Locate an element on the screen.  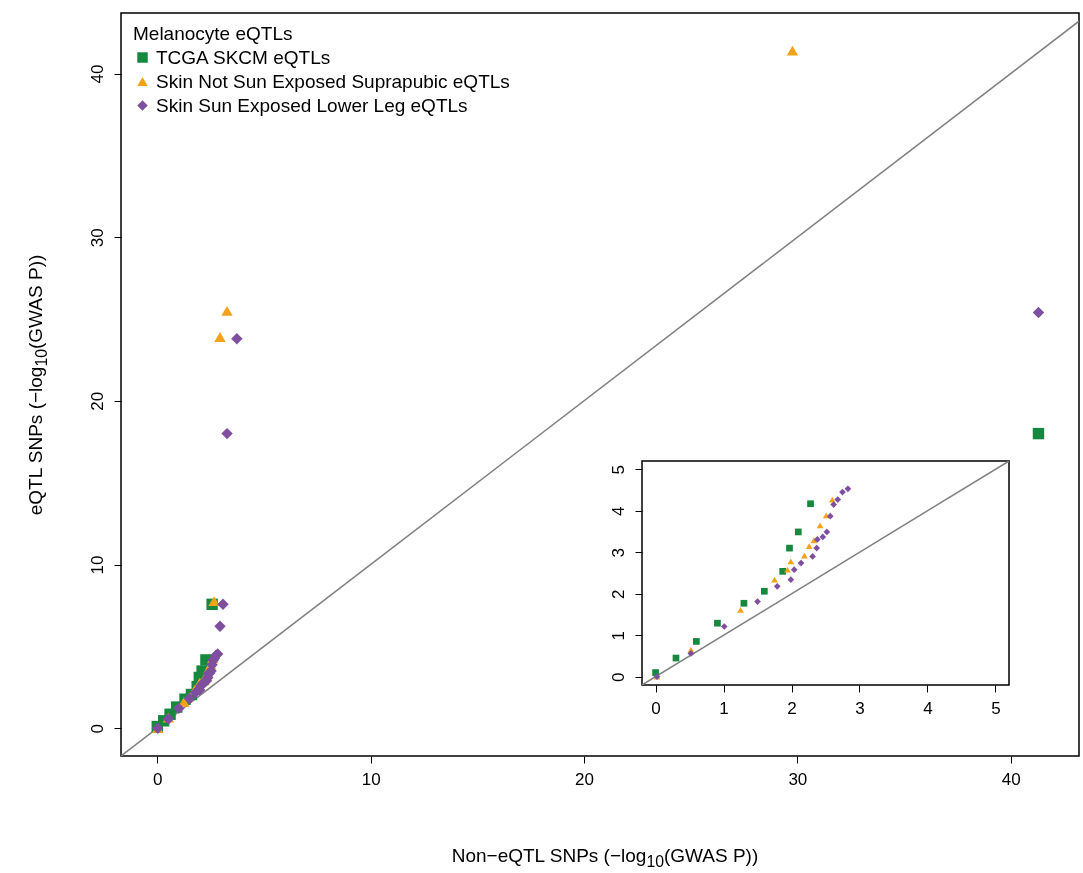
legend-title: Melanocyte eQTLs is located at coordinates (213, 33).